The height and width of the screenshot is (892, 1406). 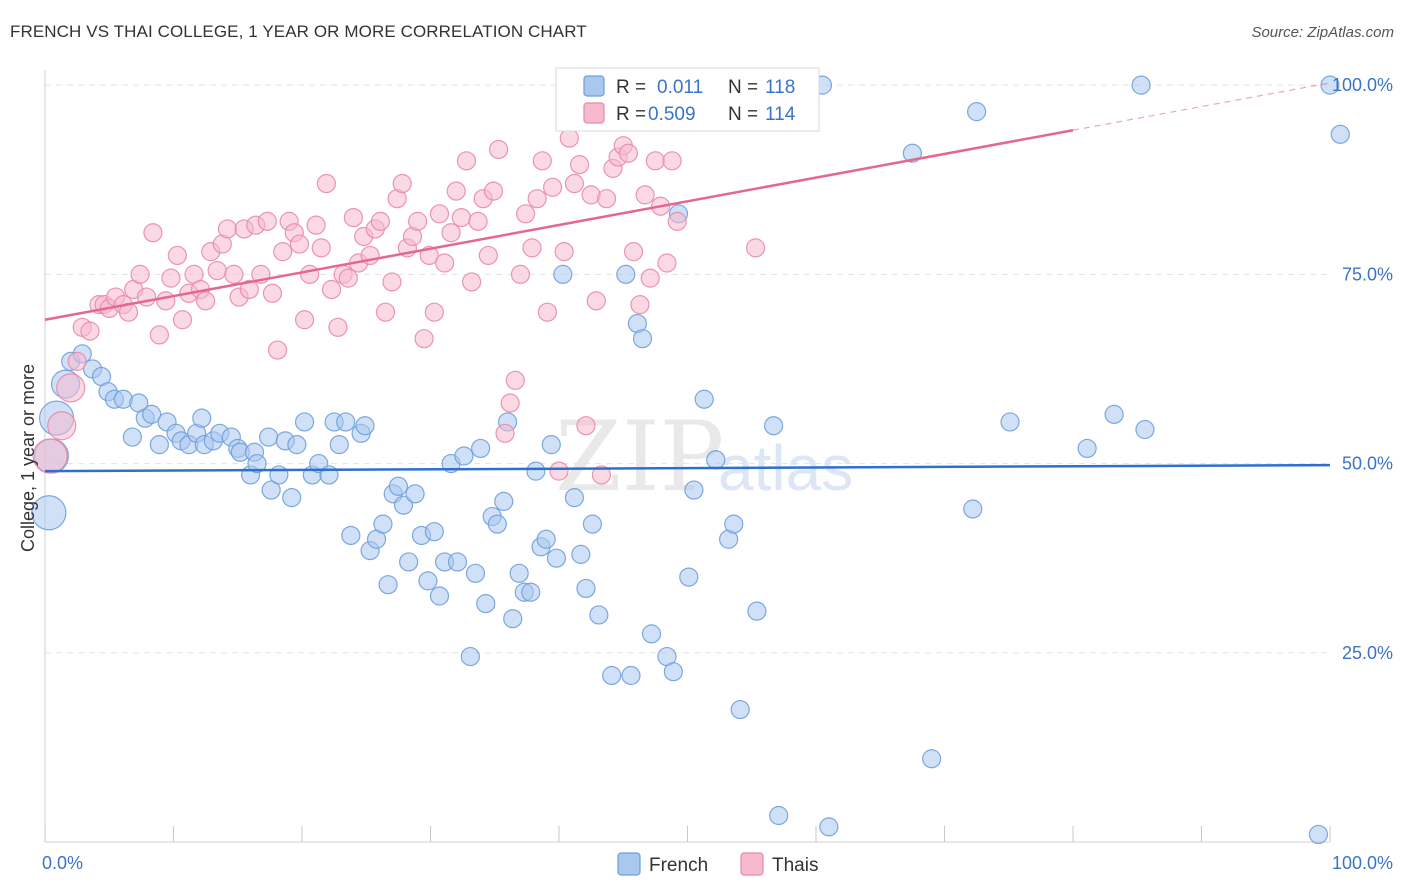 I want to click on legend-swatch-french, so click(x=594, y=86).